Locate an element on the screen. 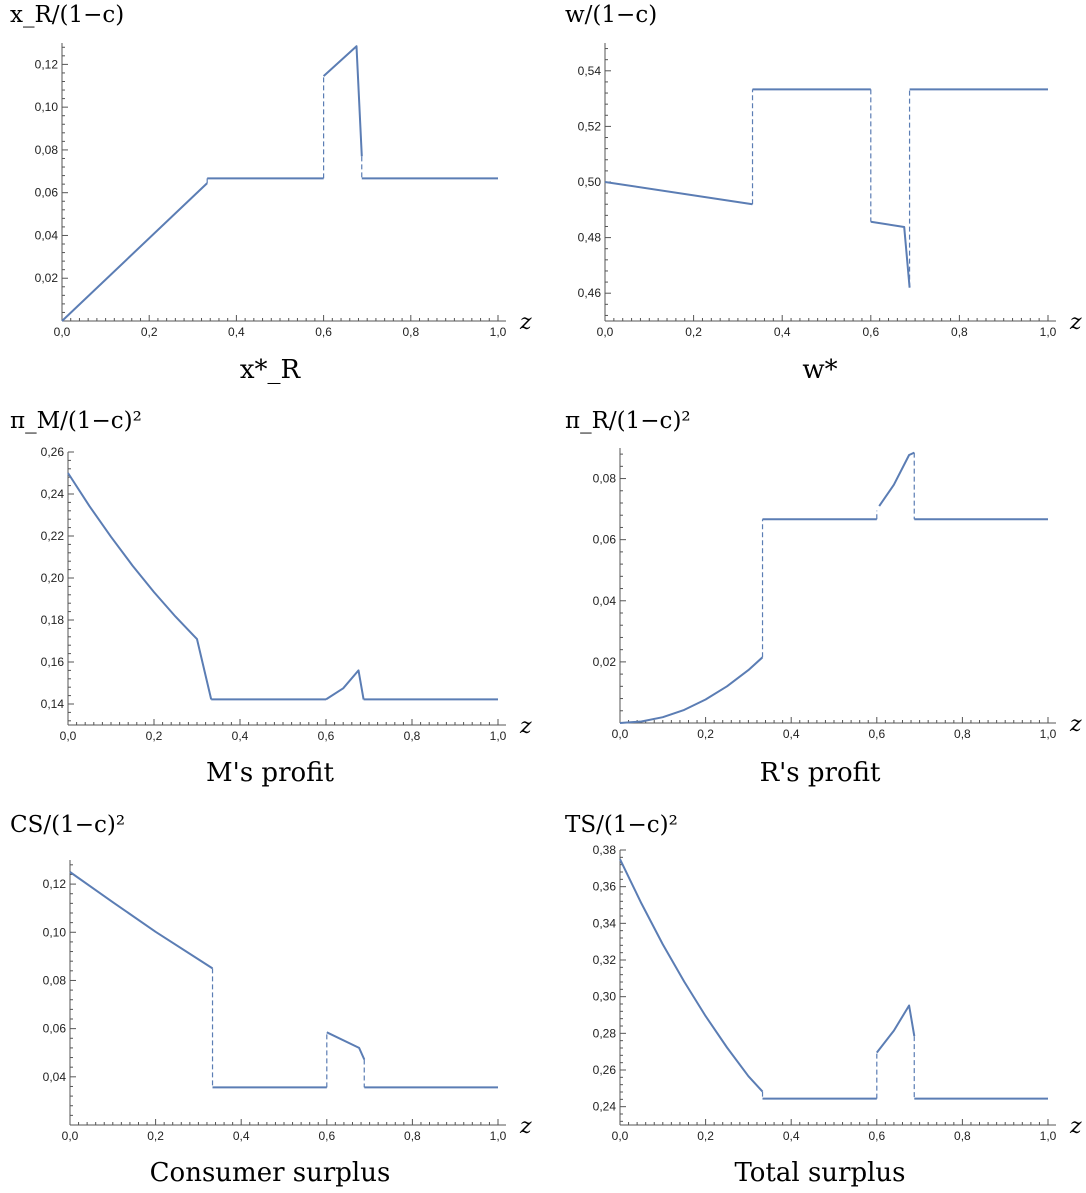  y-tick-label: 0,20 is located at coordinates (53, 578).